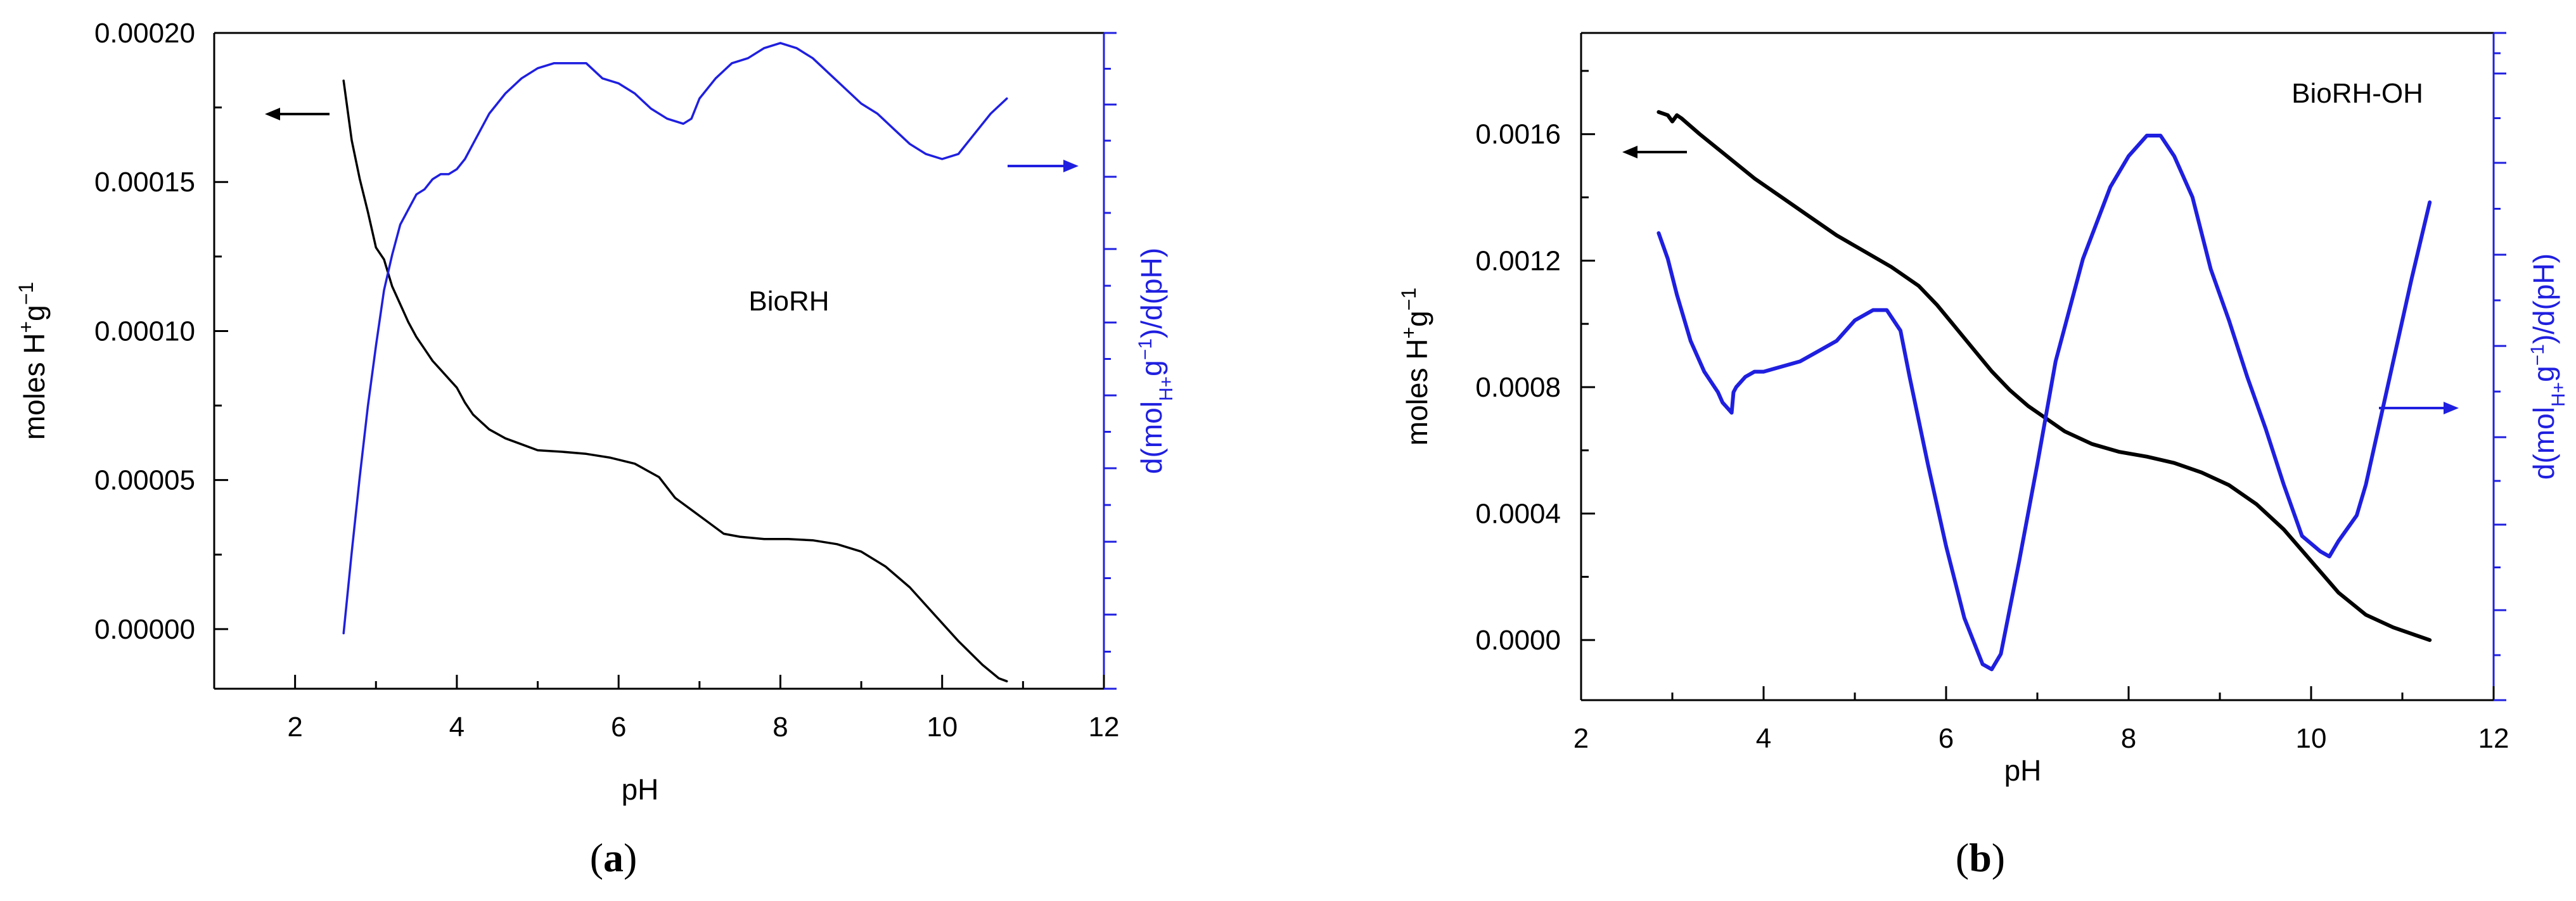  What do you see at coordinates (144, 480) in the screenshot?
I see `y-left-tick-label: 0.00005` at bounding box center [144, 480].